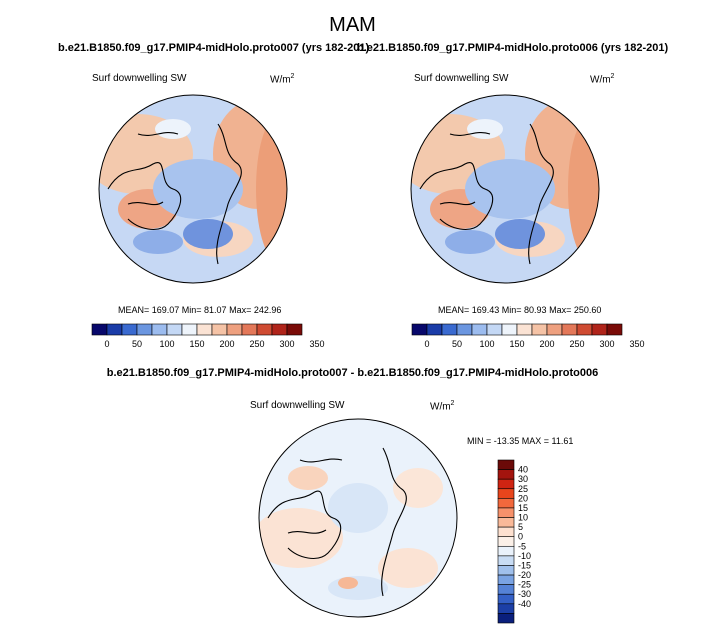 This screenshot has height=633, width=705. What do you see at coordinates (523, 508) in the screenshot?
I see `colorbar-tick-label: 15` at bounding box center [523, 508].